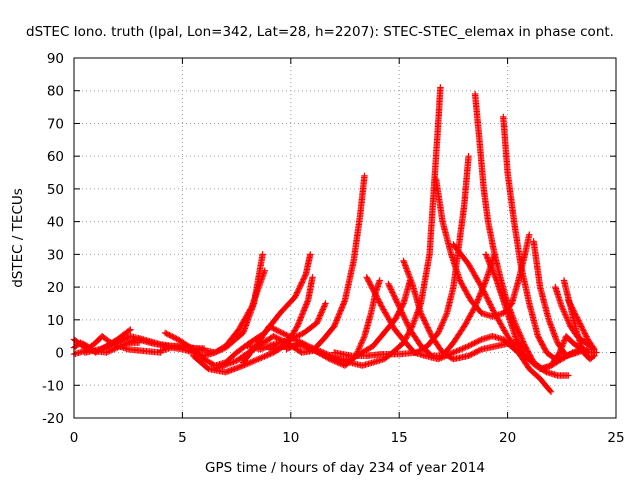 The height and width of the screenshot is (480, 640). Describe the element at coordinates (18, 238) in the screenshot. I see `y-axis-label: dSTEC / TECUs` at that location.